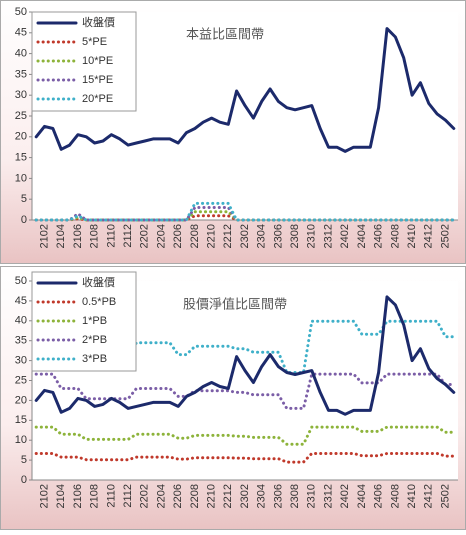 This screenshot has height=535, width=466. What do you see at coordinates (97, 61) in the screenshot?
I see `legend-label: 10*PE` at bounding box center [97, 61].